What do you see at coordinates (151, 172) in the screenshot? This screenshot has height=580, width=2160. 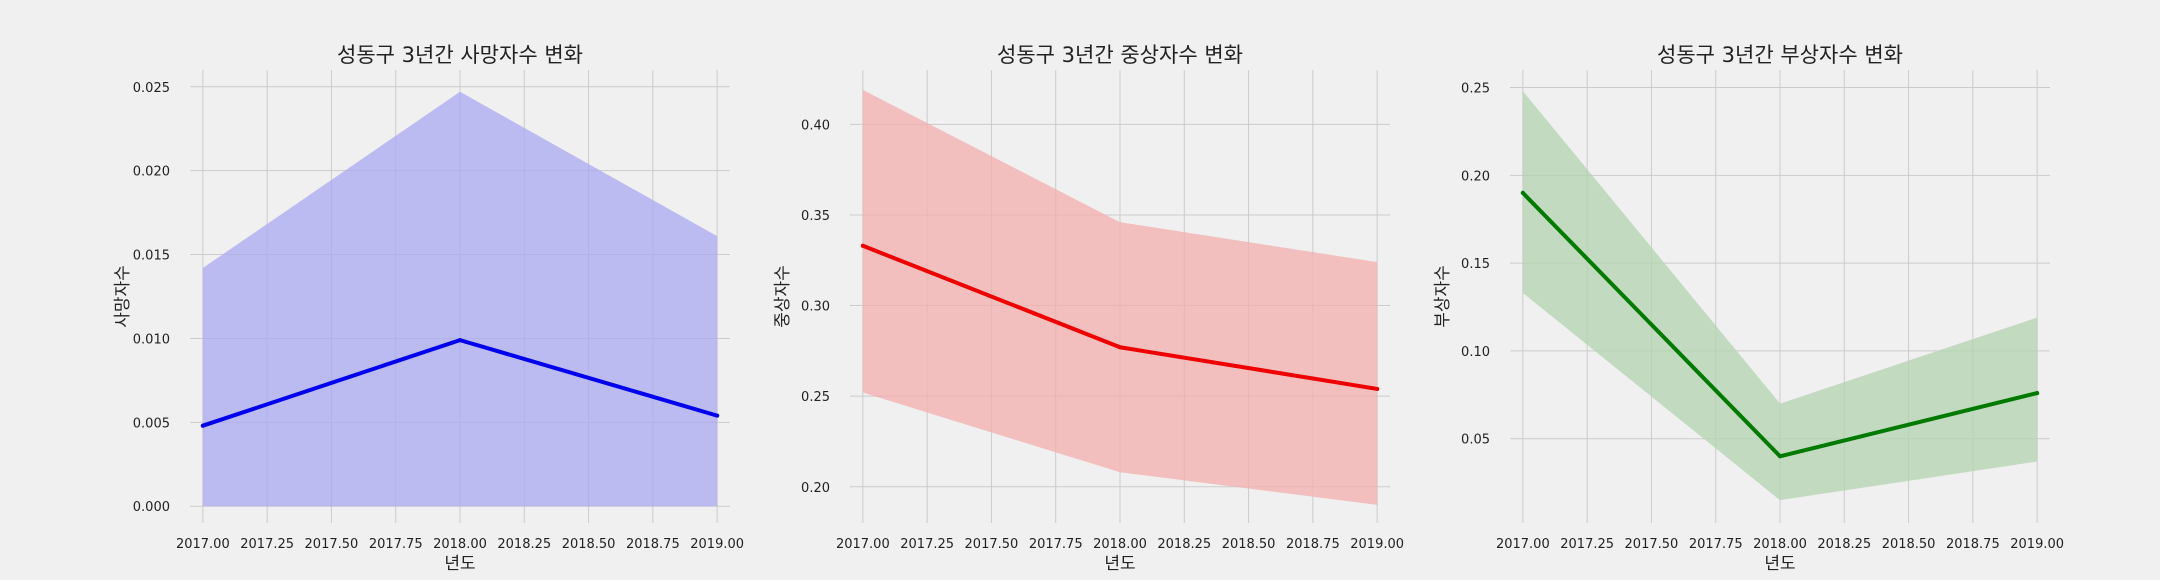 I see `y-tick-label: 0.020` at bounding box center [151, 172].